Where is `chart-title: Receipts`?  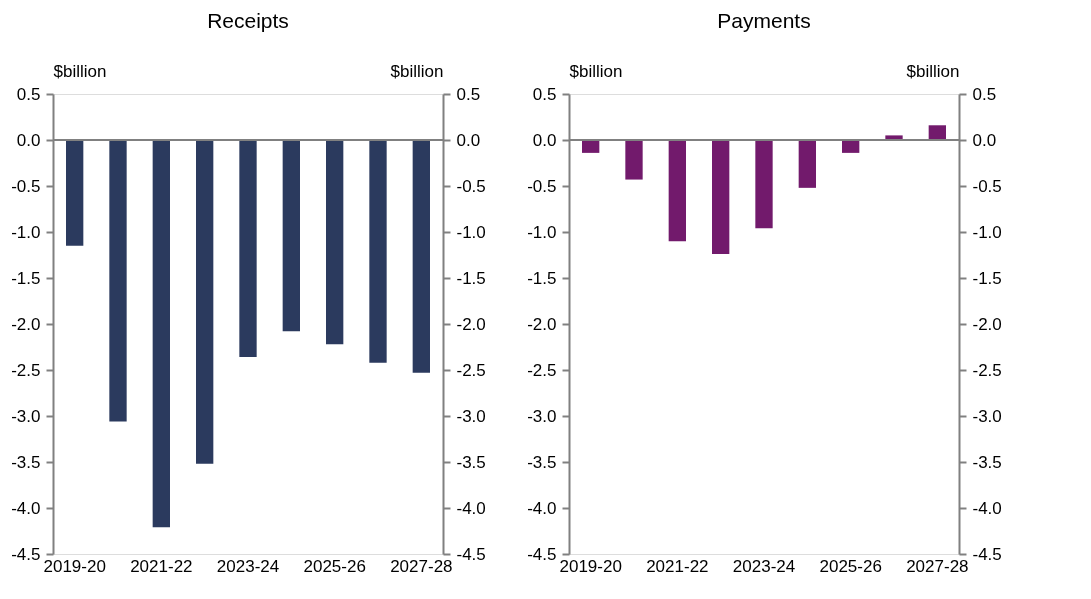 chart-title: Receipts is located at coordinates (248, 20).